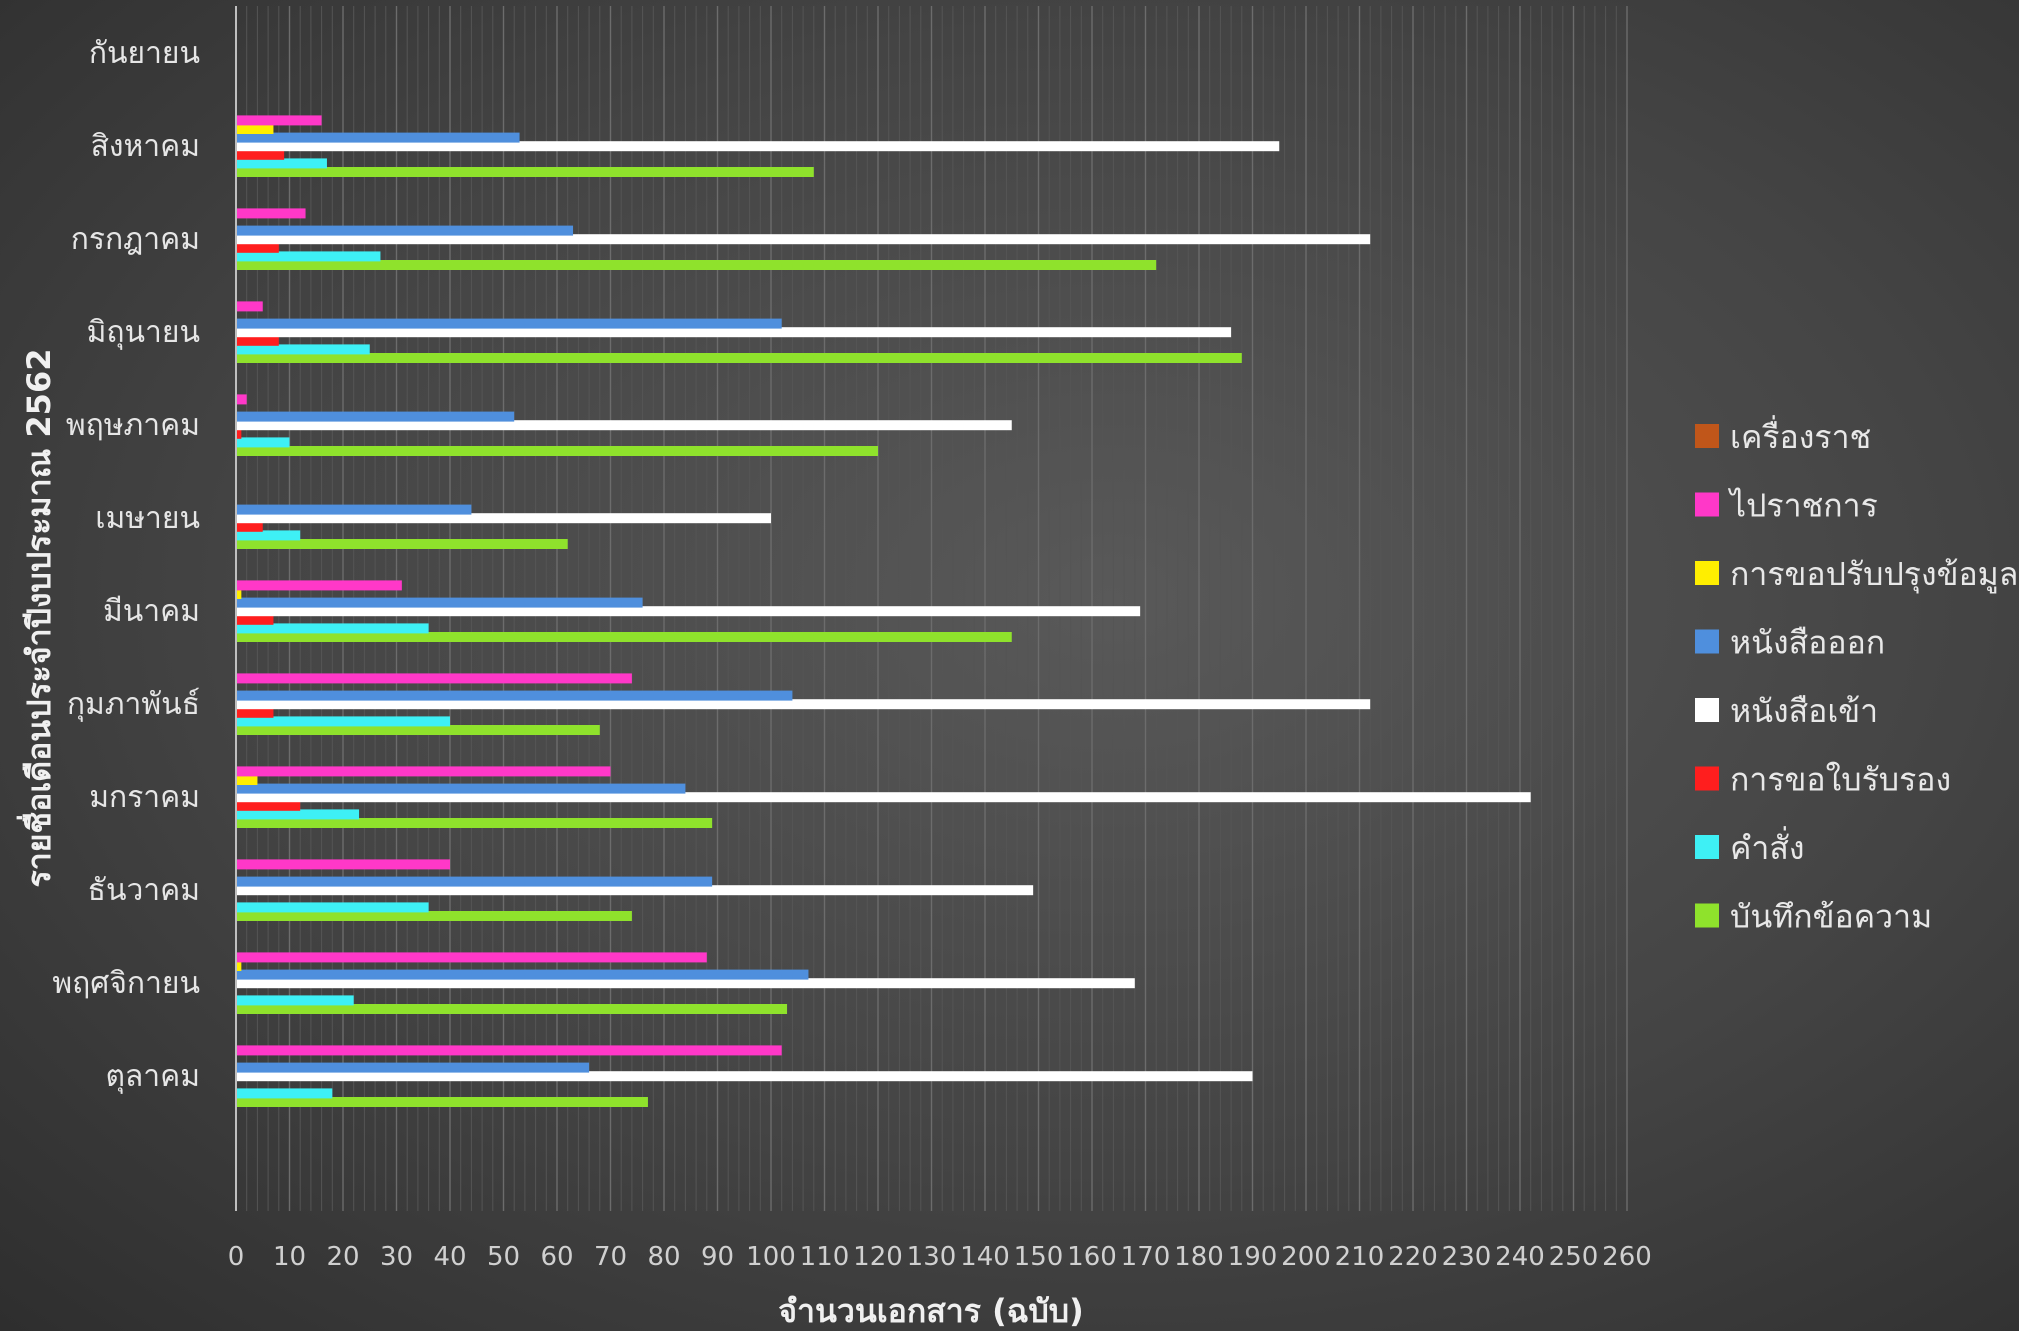 This screenshot has height=1331, width=2019. Describe the element at coordinates (1767, 846) in the screenshot. I see `legend-label: คำสั่ง` at that location.